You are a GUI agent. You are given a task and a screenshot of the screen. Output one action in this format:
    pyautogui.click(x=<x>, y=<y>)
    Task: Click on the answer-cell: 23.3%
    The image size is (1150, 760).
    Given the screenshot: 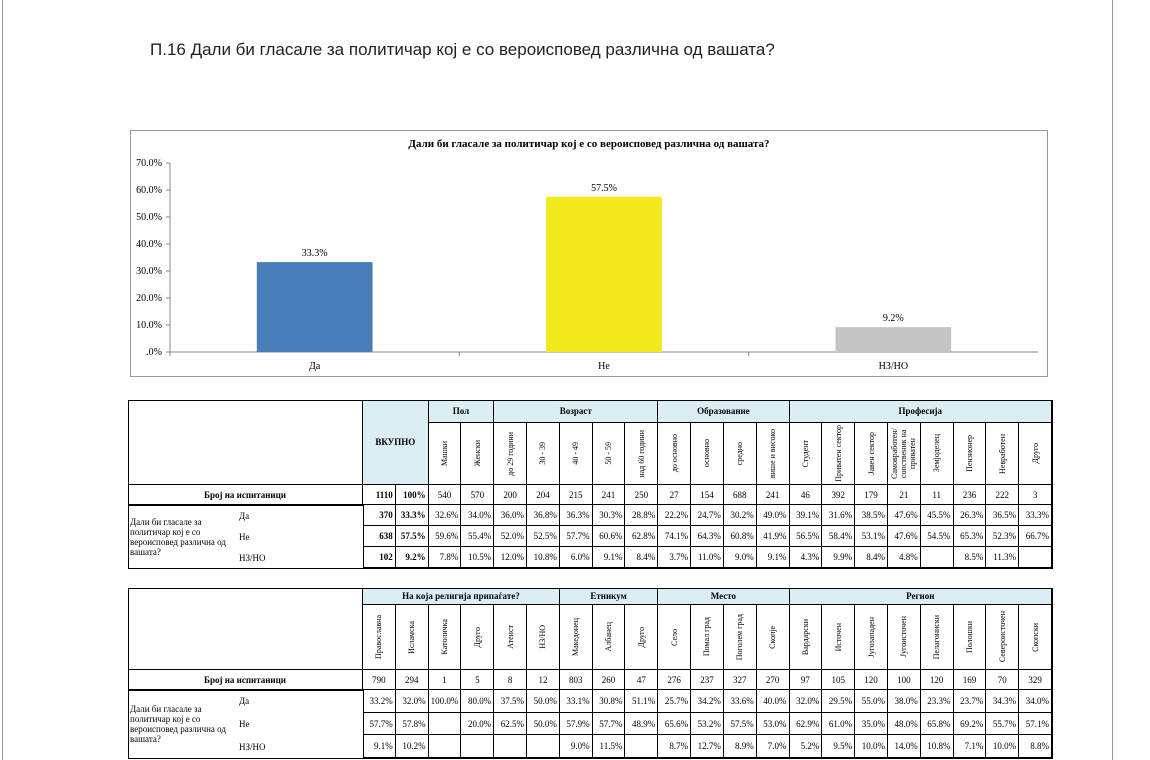 What is the action you would take?
    pyautogui.click(x=937, y=701)
    